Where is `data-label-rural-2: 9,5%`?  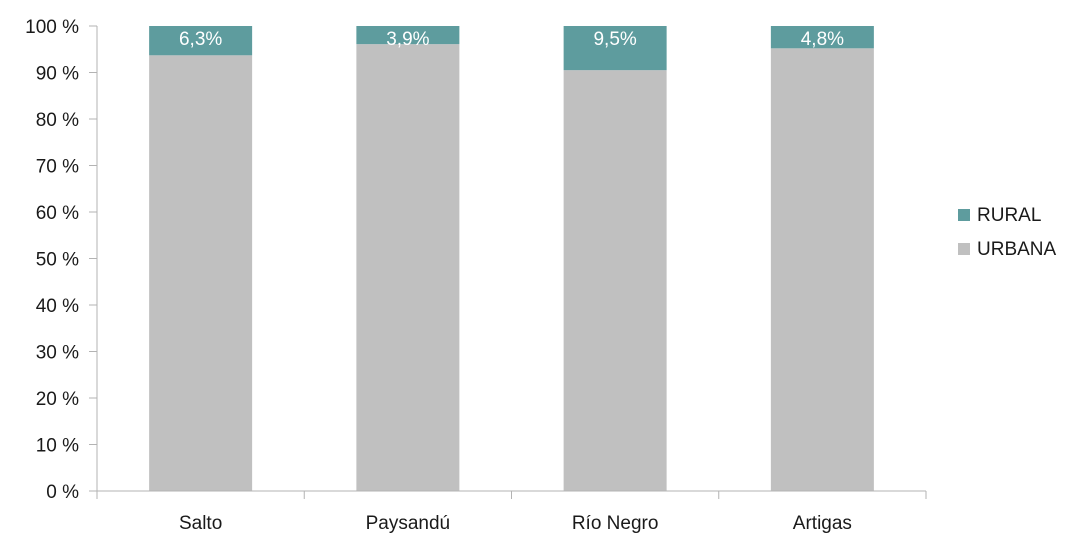 data-label-rural-2: 9,5% is located at coordinates (614, 39).